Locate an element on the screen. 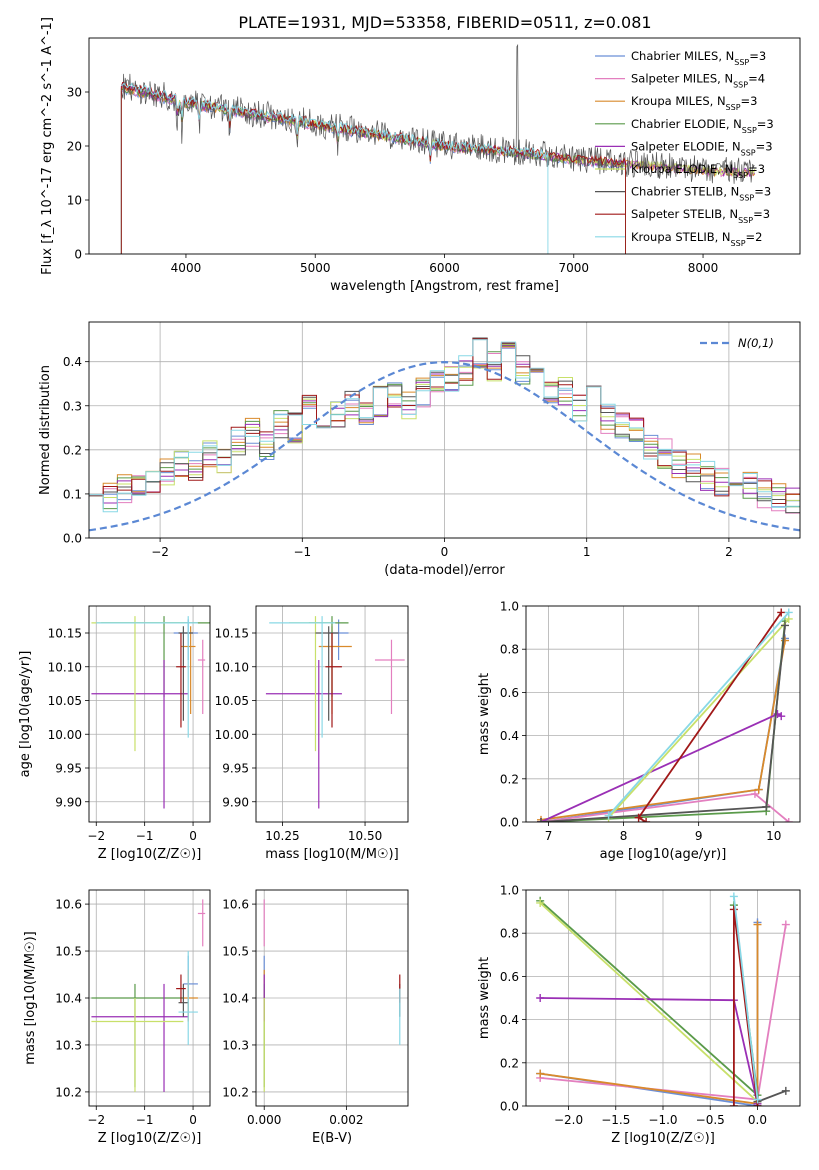 The width and height of the screenshot is (819, 1170). y-tick-label: 10.6 is located at coordinates (235, 905).